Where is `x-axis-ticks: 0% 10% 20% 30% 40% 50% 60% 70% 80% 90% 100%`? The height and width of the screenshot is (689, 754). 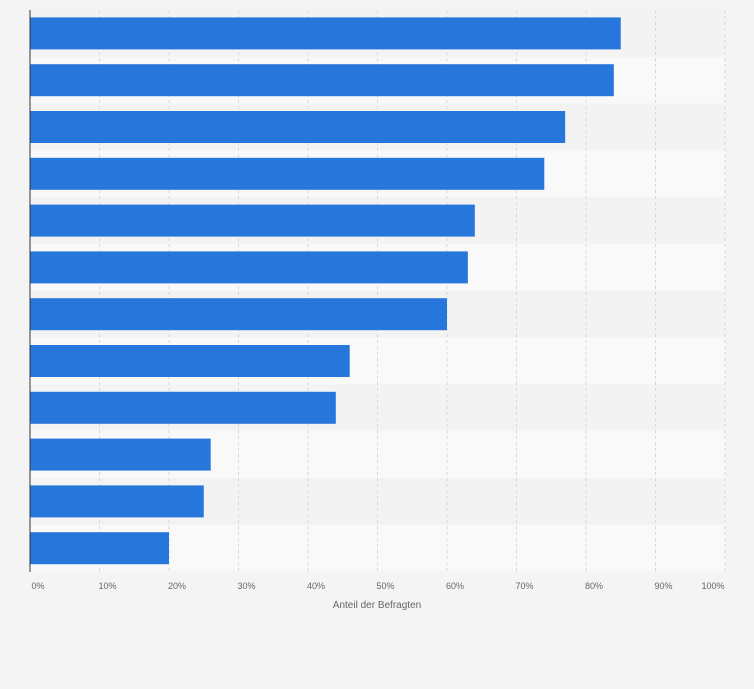 x-axis-ticks: 0% 10% 20% 30% 40% 50% 60% 70% 80% 90% 100% is located at coordinates (377, 586).